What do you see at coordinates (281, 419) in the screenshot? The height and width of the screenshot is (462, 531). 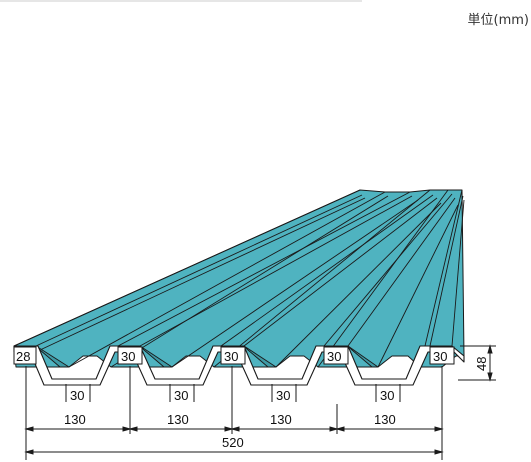 I see `pitch-label-3: 130` at bounding box center [281, 419].